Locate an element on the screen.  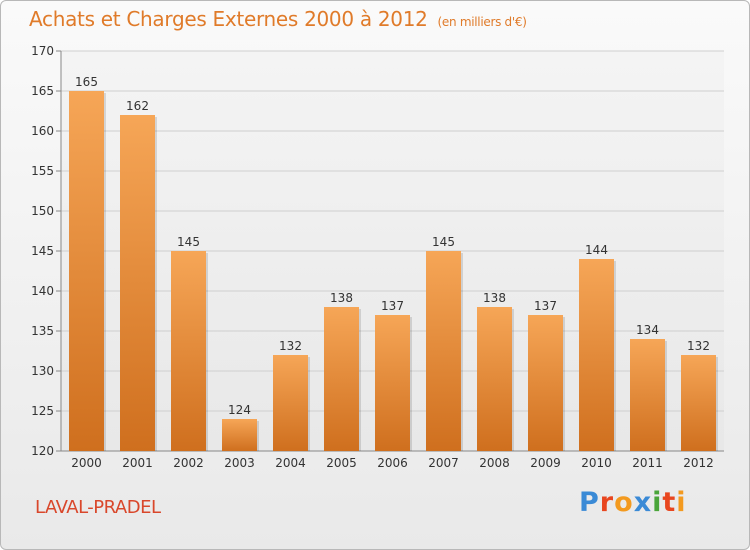
bar-2002 is located at coordinates (188, 351).